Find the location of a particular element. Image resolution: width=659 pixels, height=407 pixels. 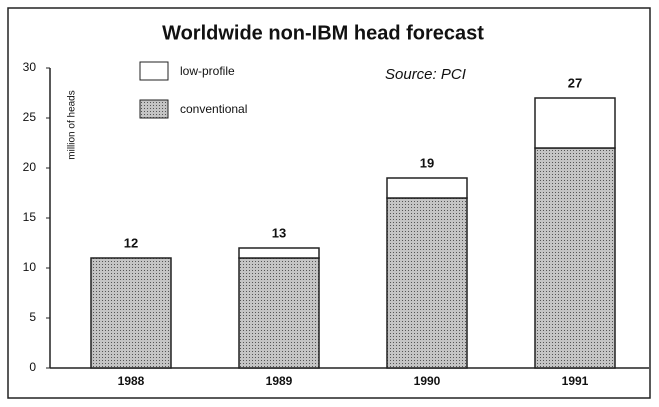

chart-title: Worldwide non-IBM head forecast is located at coordinates (323, 33).